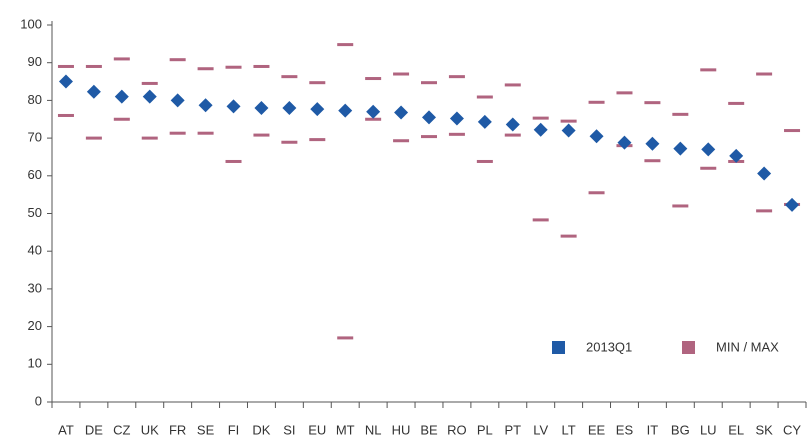  Describe the element at coordinates (429, 429) in the screenshot. I see `x-tick-label: BE` at that location.